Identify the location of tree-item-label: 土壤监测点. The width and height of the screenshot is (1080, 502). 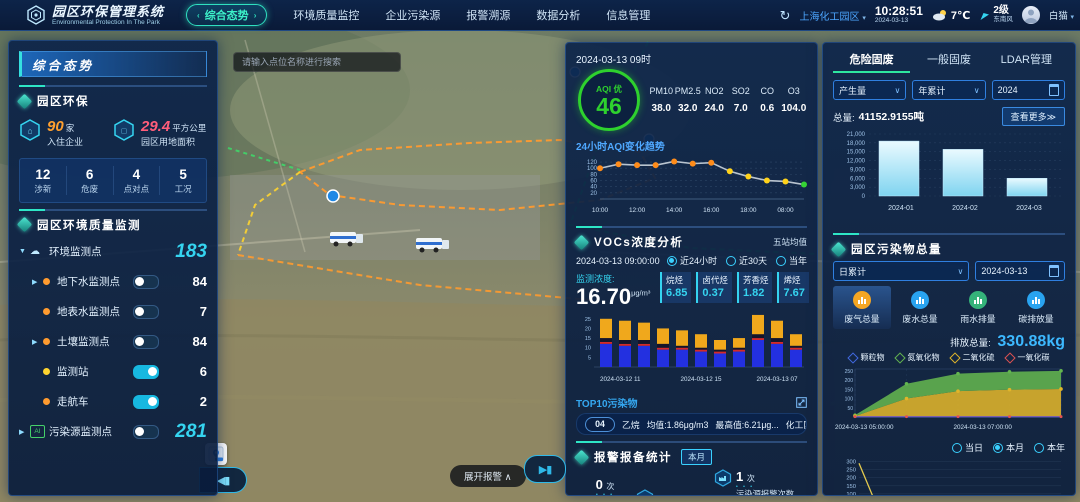
(83, 342).